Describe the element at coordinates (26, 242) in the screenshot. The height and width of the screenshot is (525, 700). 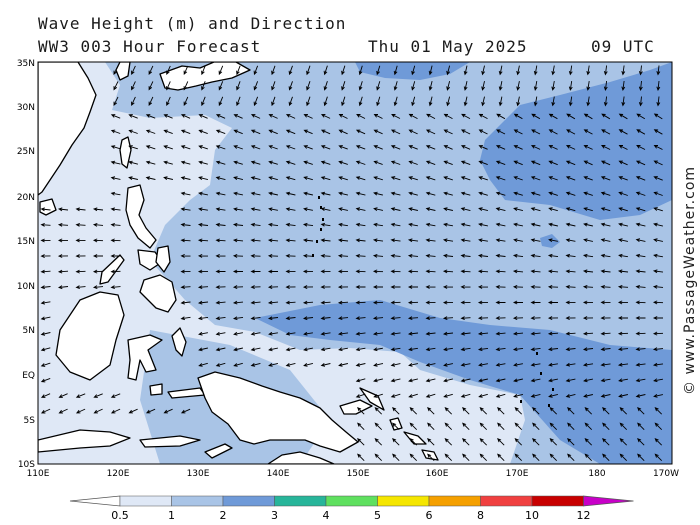
I see `lat-label: 15N` at that location.